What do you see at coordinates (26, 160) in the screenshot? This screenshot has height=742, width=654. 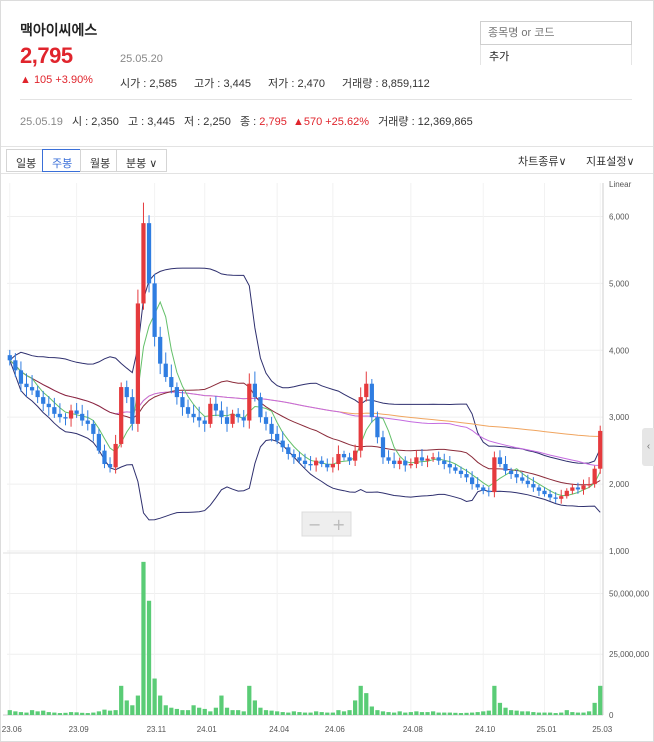 I see `tab-daily: 일봉` at bounding box center [26, 160].